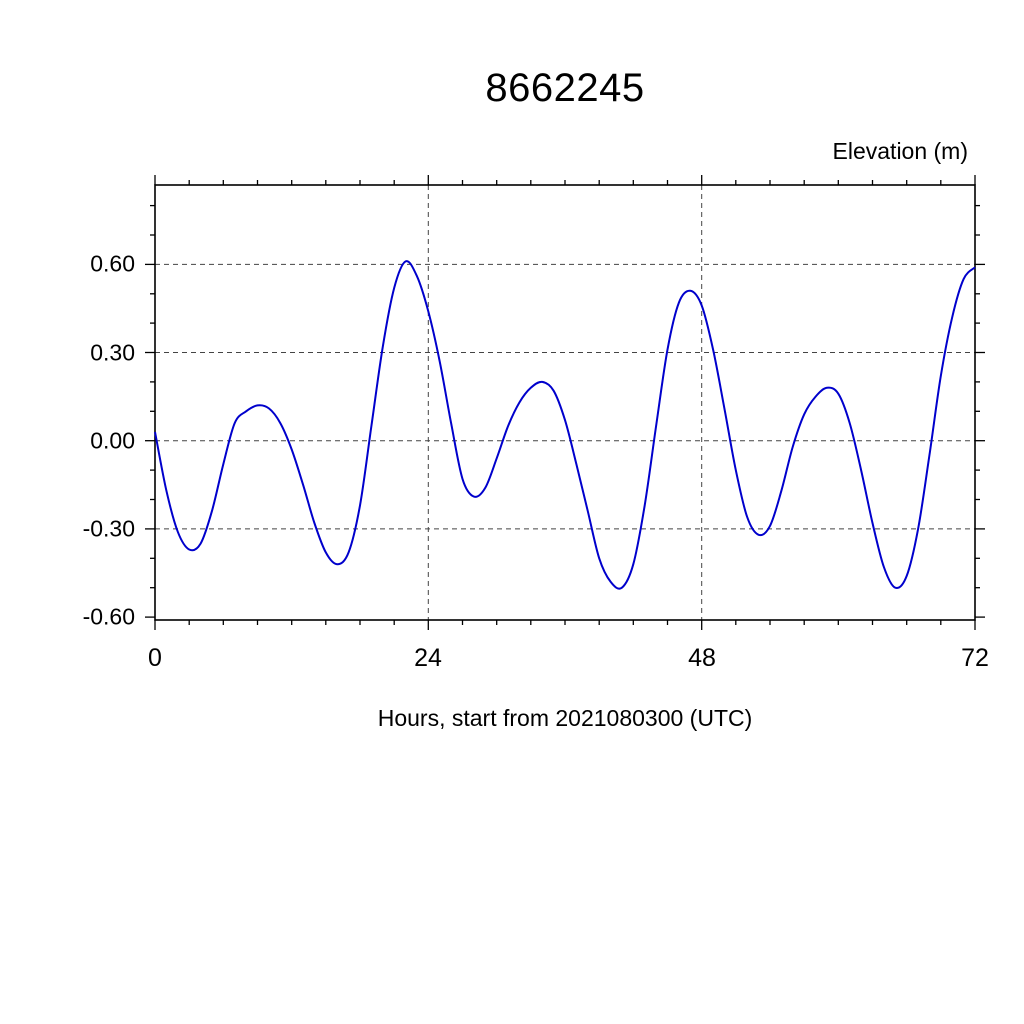  I want to click on y-tick-label: -0.30, so click(108, 528).